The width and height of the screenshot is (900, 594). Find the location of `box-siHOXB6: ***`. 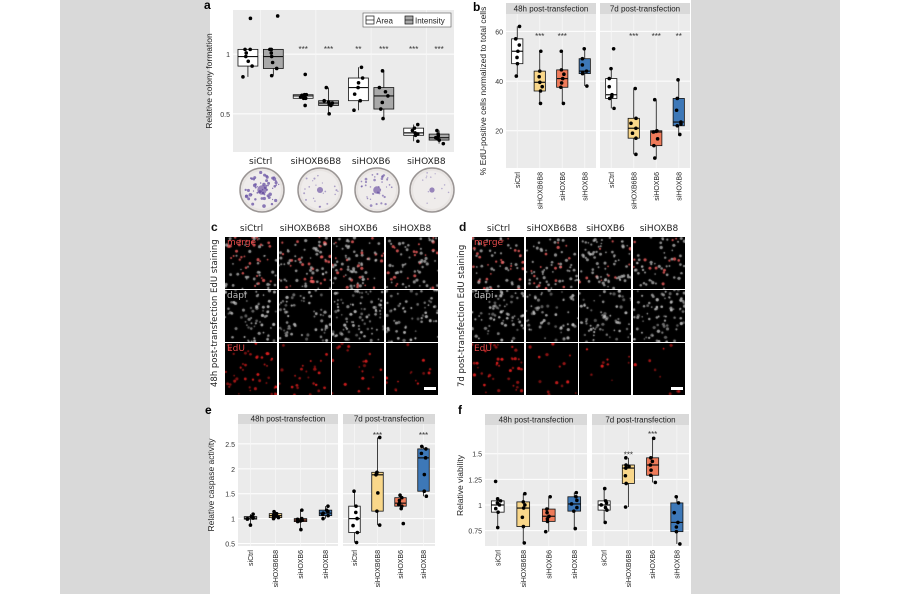

box-siHOXB6: *** is located at coordinates (656, 96).